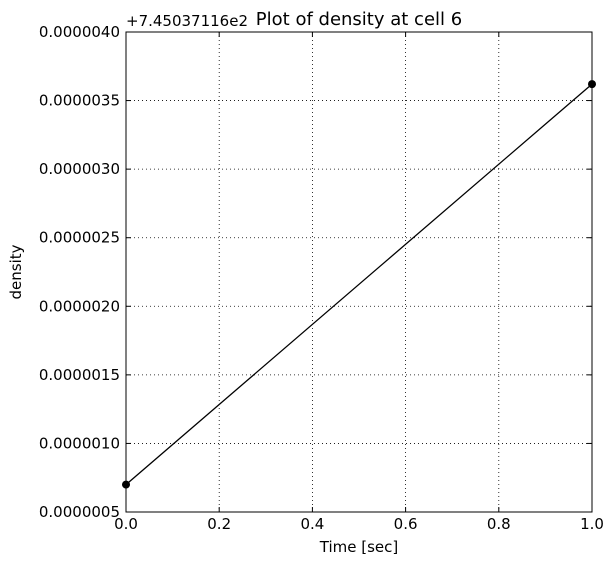 The width and height of the screenshot is (612, 564). I want to click on x-tick-label: 0.6, so click(406, 524).